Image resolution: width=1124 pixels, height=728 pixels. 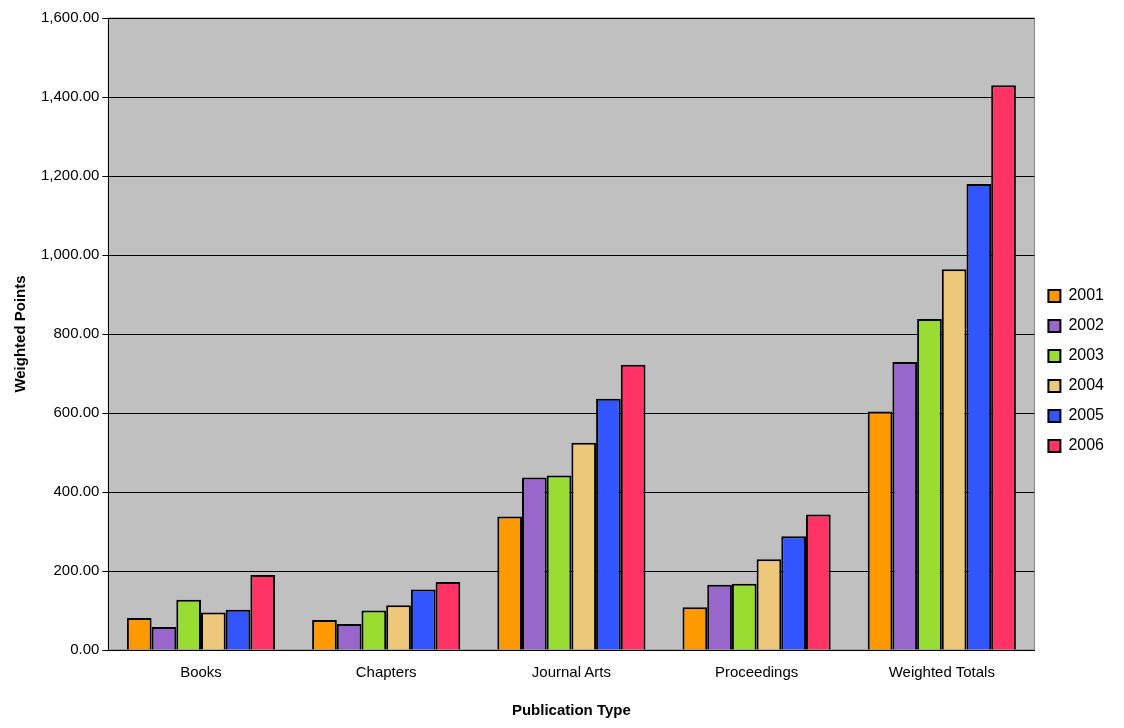 What do you see at coordinates (1086, 415) in the screenshot?
I see `legend-label: 2005` at bounding box center [1086, 415].